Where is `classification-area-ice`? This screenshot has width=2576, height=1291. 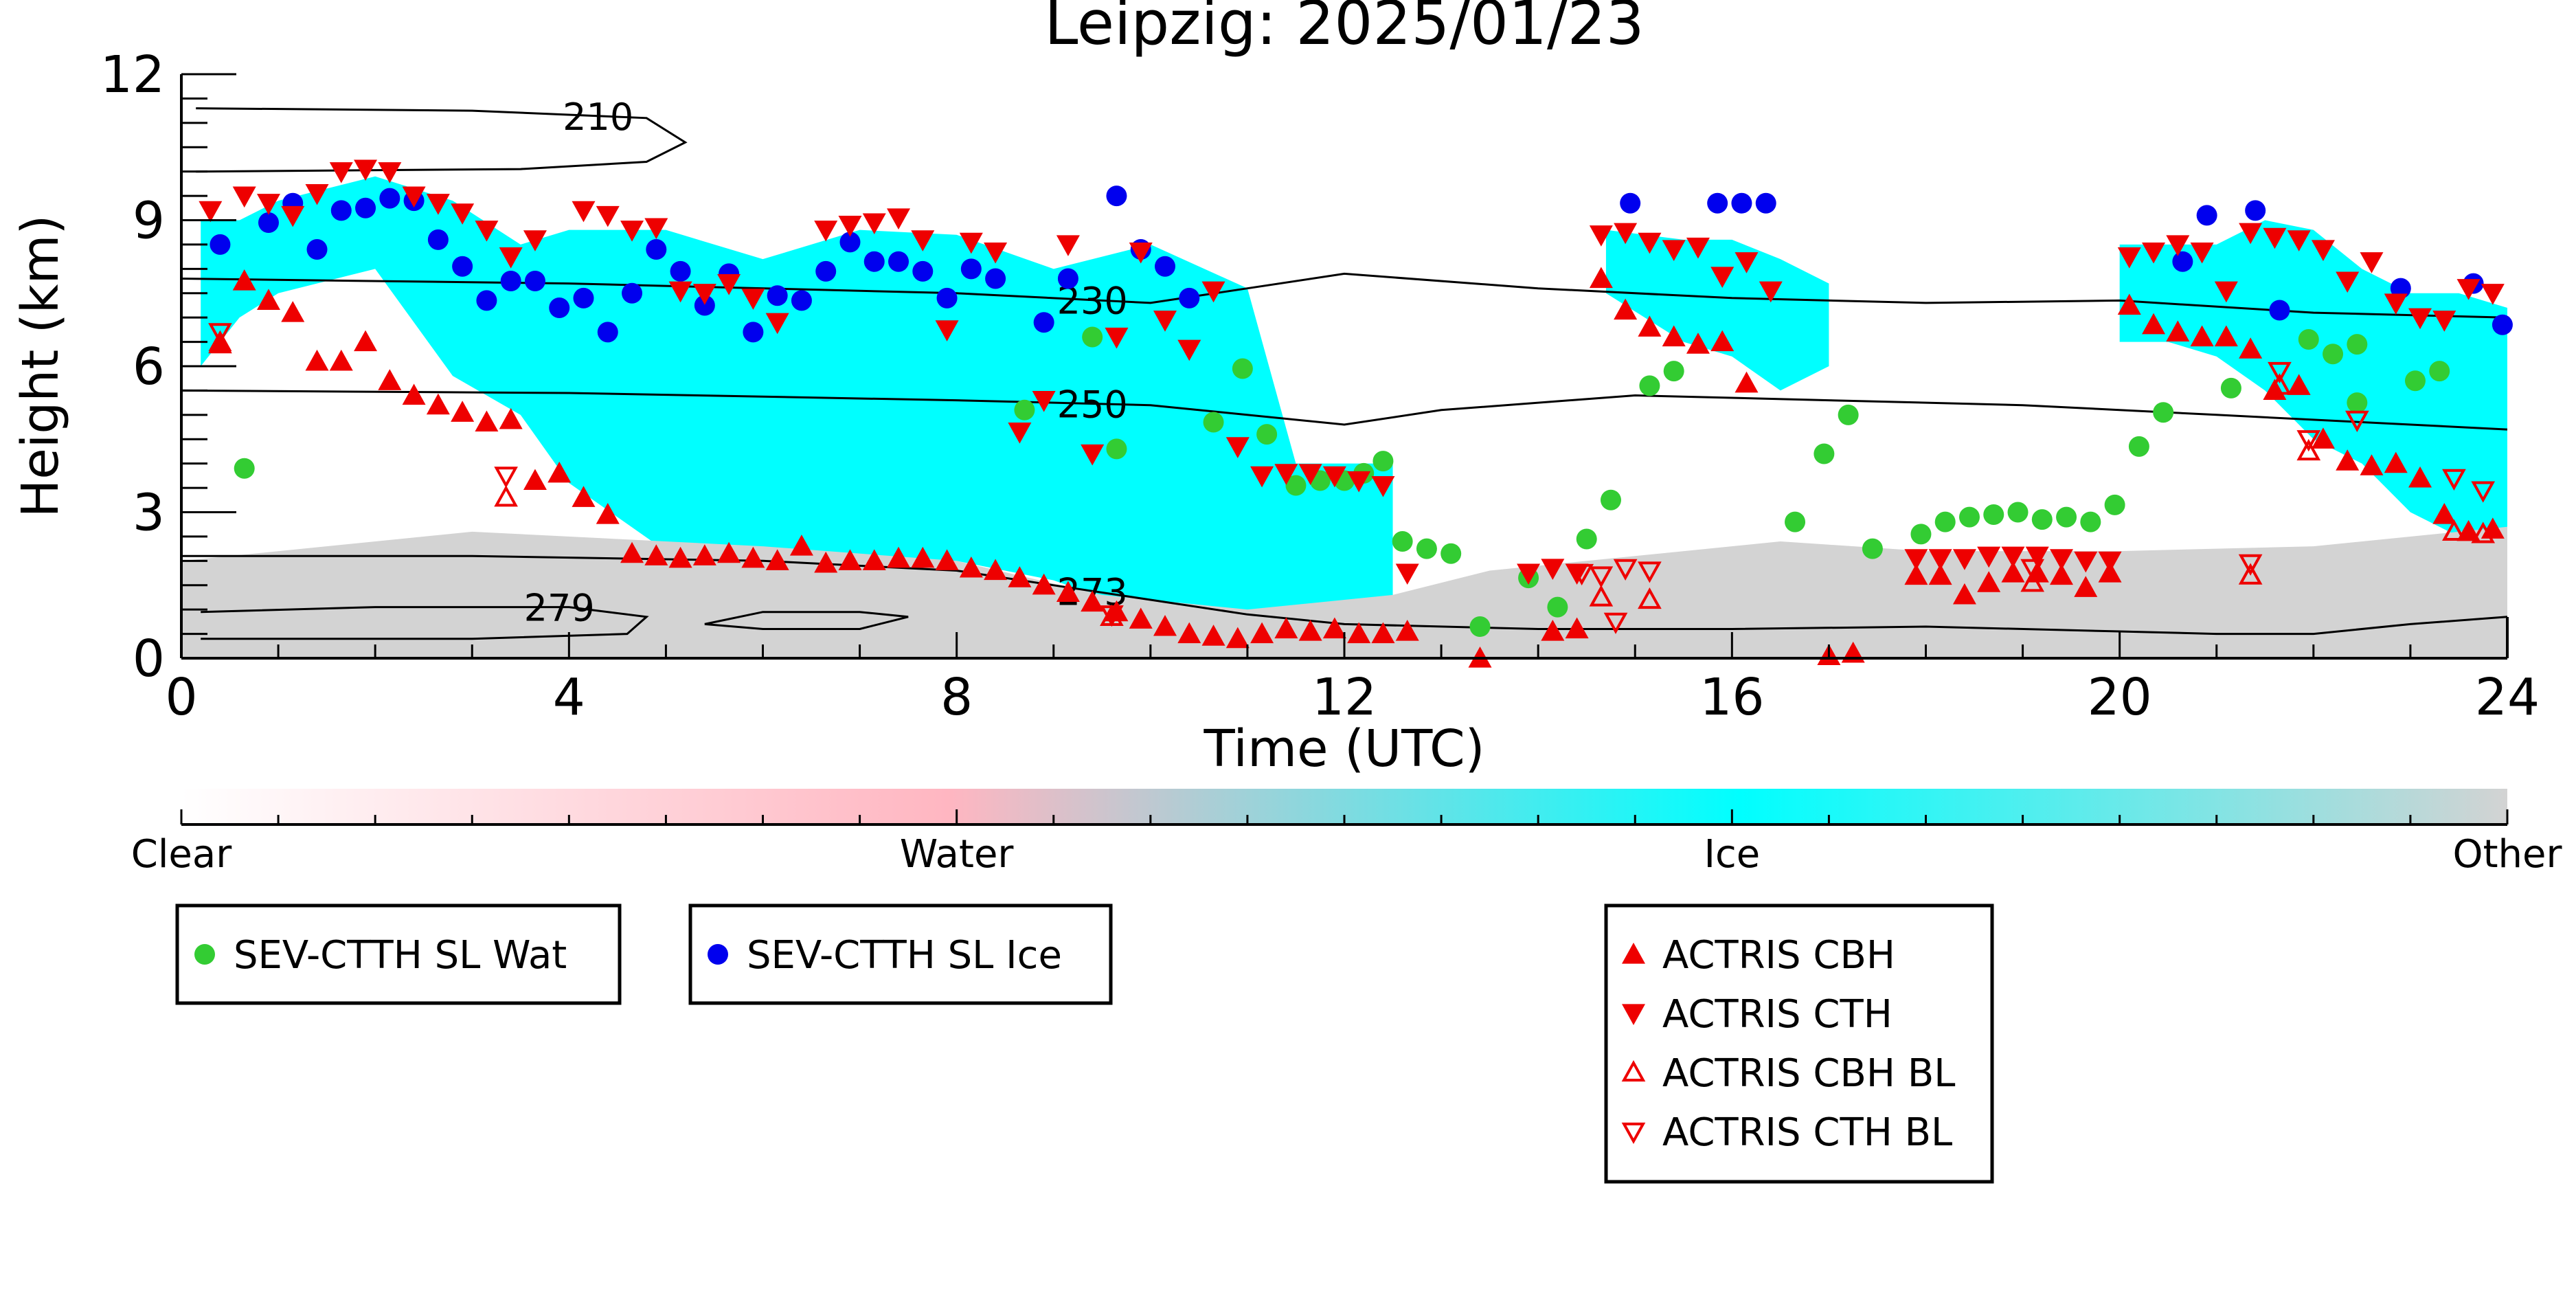 classification-area-ice is located at coordinates (1717, 310).